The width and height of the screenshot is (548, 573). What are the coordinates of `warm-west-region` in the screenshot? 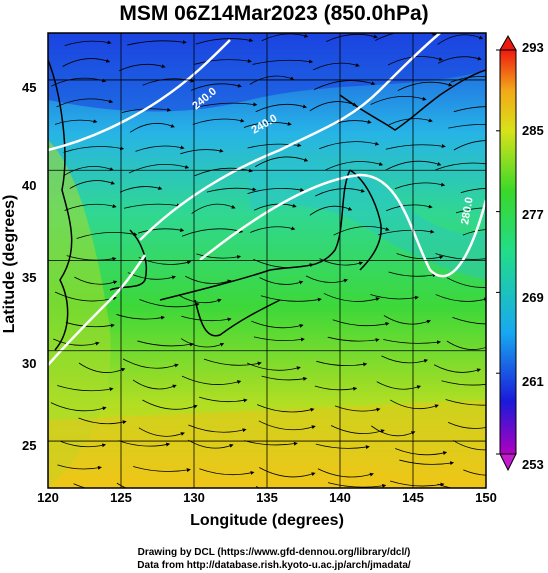 It's located at (79, 314).